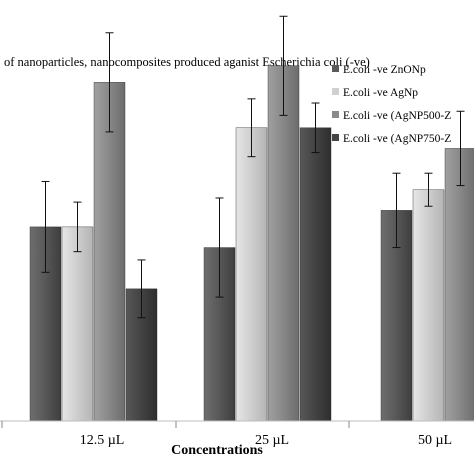 This screenshot has width=474, height=474. I want to click on legend-item-1: E.coli -ve ZnONp, so click(379, 70).